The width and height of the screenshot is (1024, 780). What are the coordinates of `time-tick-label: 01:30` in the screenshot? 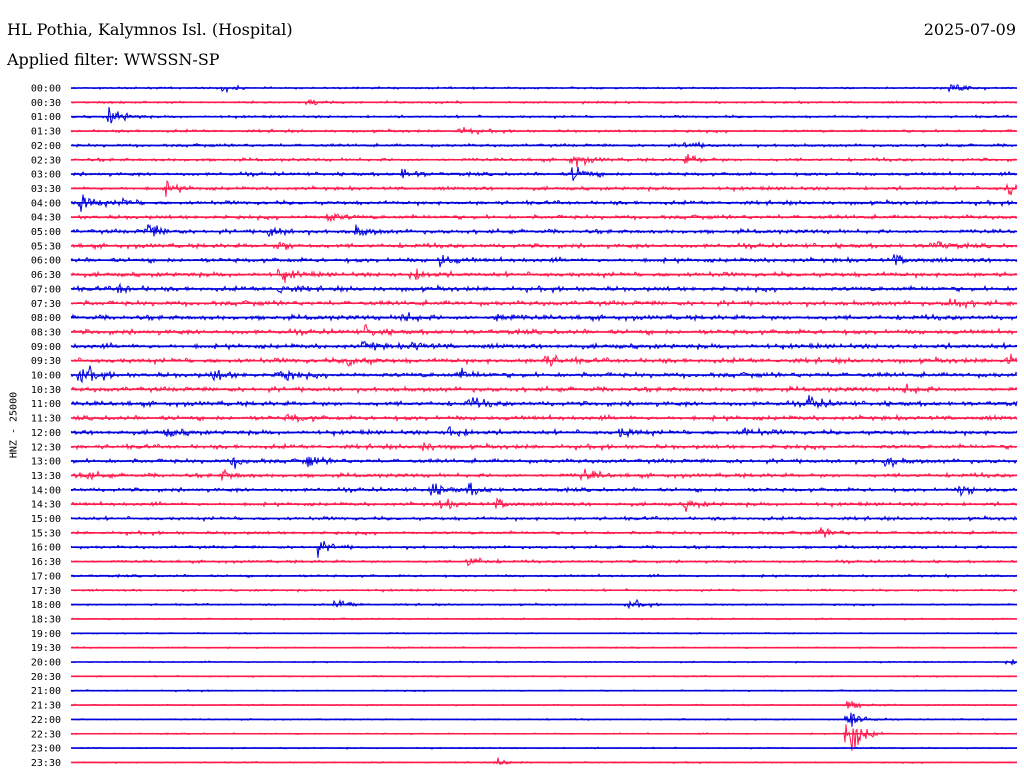 It's located at (46, 132).